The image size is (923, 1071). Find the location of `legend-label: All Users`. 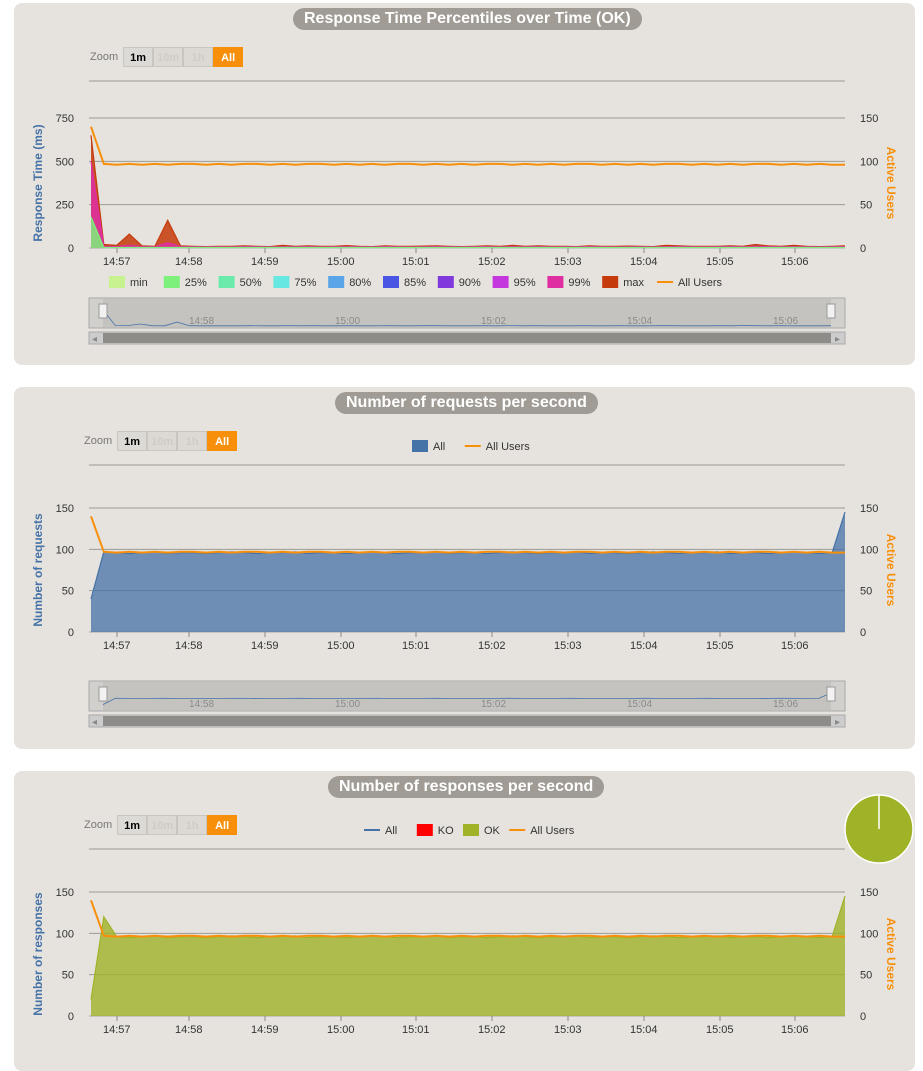

legend-label: All Users is located at coordinates (552, 831).